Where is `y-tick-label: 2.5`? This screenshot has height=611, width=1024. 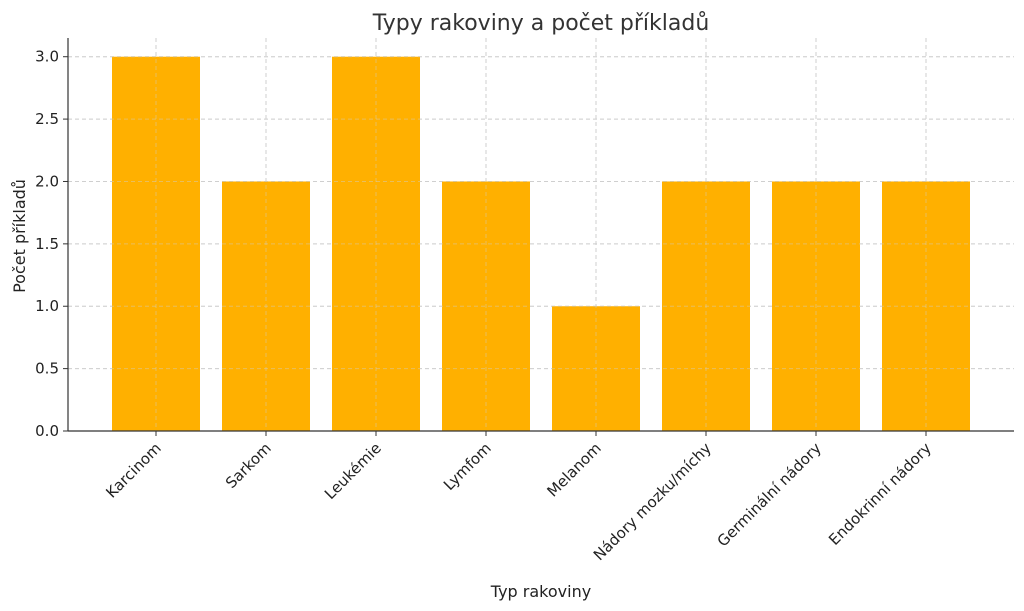 y-tick-label: 2.5 is located at coordinates (47, 119).